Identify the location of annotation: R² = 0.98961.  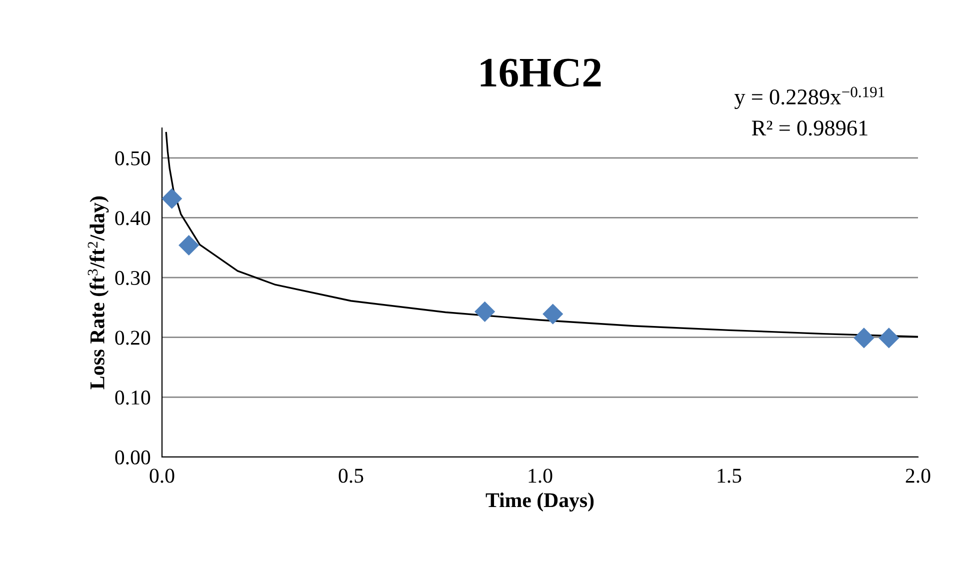
(810, 128).